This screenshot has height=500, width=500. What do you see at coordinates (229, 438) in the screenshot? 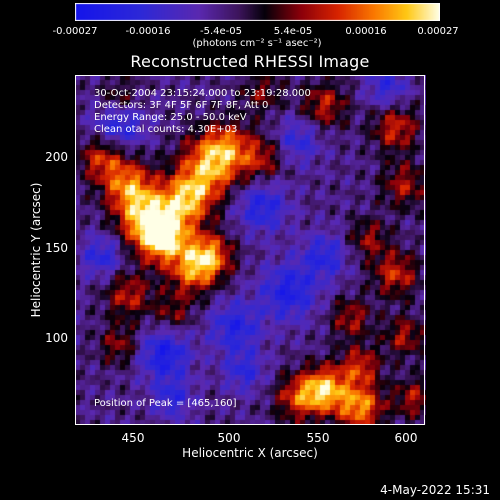
I see `x-tick-label: 500` at bounding box center [229, 438].